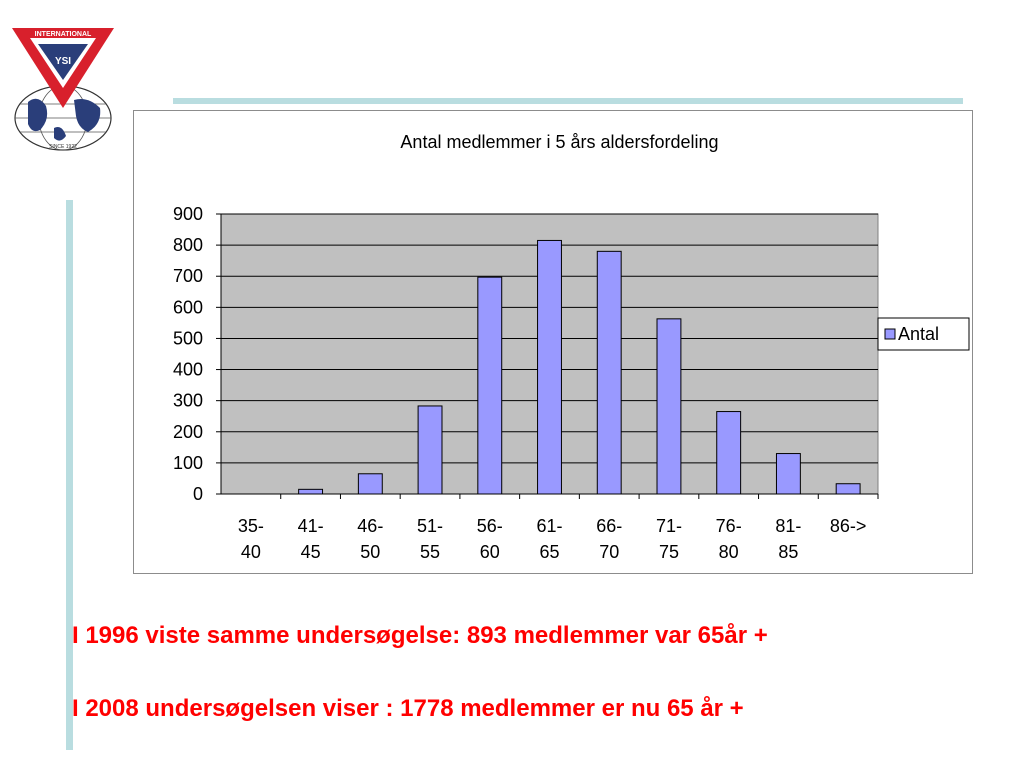  I want to click on ysi-logo: INTERNATIONAL YSI SINCE 1922, so click(63, 89).